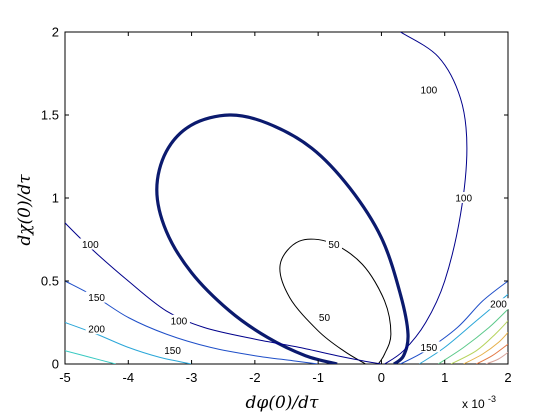  Describe the element at coordinates (507, 377) in the screenshot. I see `x-tick-label: 2` at that location.